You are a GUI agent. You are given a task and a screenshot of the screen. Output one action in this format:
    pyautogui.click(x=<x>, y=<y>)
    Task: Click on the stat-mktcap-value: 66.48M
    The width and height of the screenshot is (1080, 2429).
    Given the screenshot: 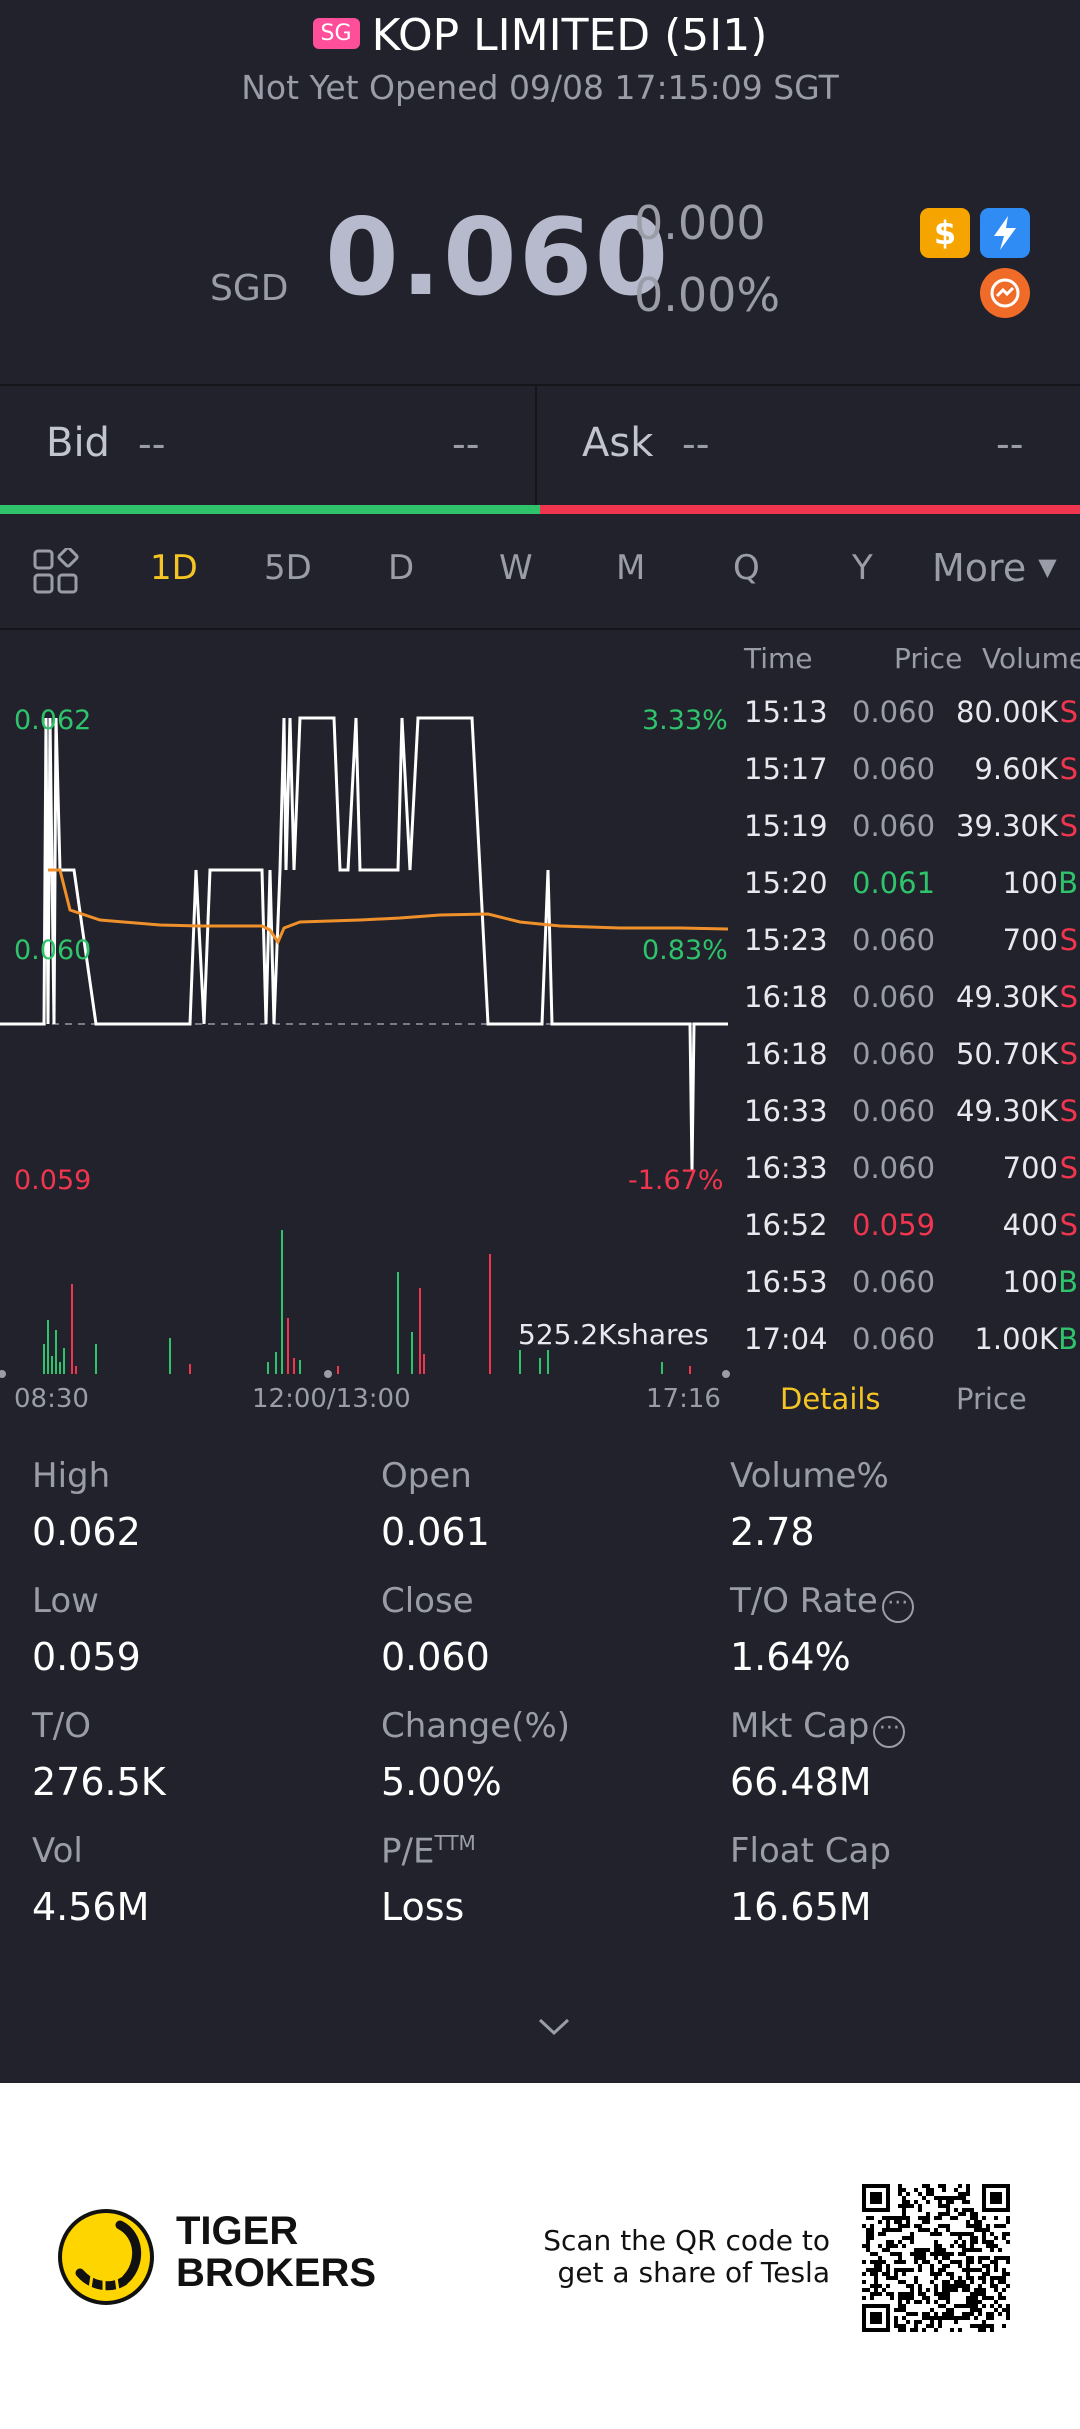 What is the action you would take?
    pyautogui.click(x=801, y=1782)
    